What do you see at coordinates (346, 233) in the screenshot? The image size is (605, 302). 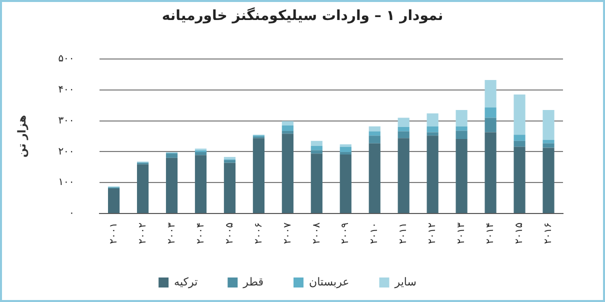 I see `x-tick-label: ۲۰۰۹` at bounding box center [346, 233].